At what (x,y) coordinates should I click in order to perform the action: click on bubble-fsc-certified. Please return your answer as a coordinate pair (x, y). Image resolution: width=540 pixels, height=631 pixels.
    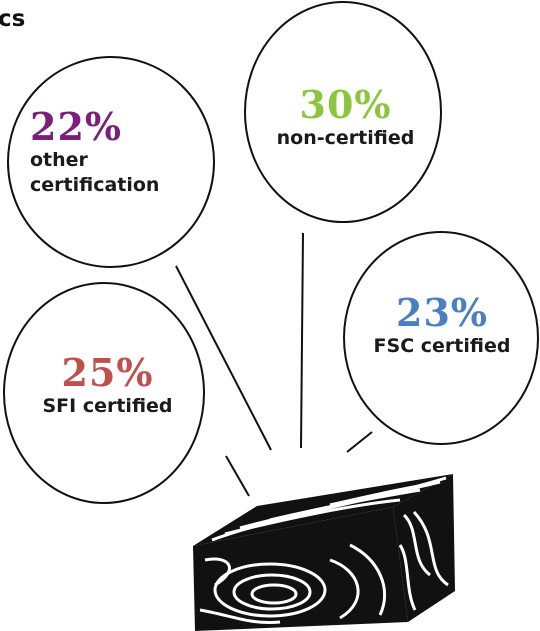
    Looking at the image, I should click on (441, 338).